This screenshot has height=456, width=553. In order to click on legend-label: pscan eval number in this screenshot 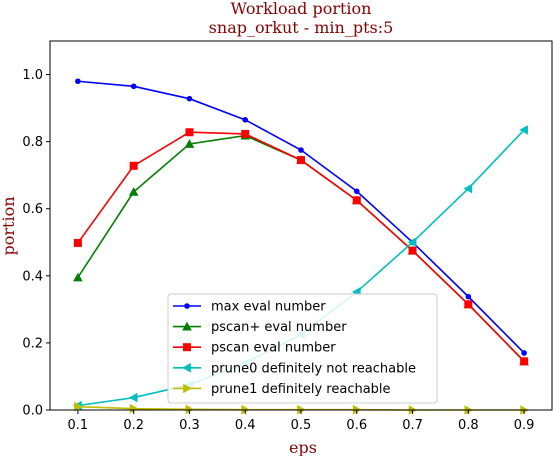, I will do `click(273, 348)`.